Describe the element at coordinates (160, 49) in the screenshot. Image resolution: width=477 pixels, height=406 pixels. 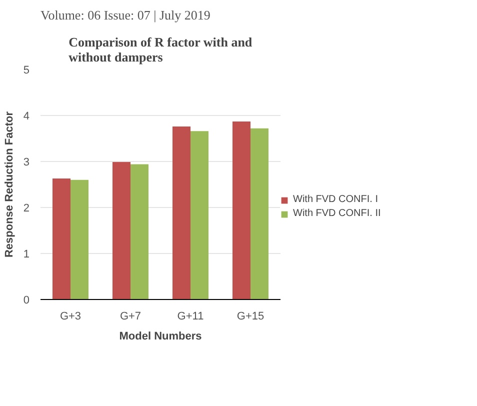
I see `chart-title: Comparison of R factor with and without dampers` at that location.